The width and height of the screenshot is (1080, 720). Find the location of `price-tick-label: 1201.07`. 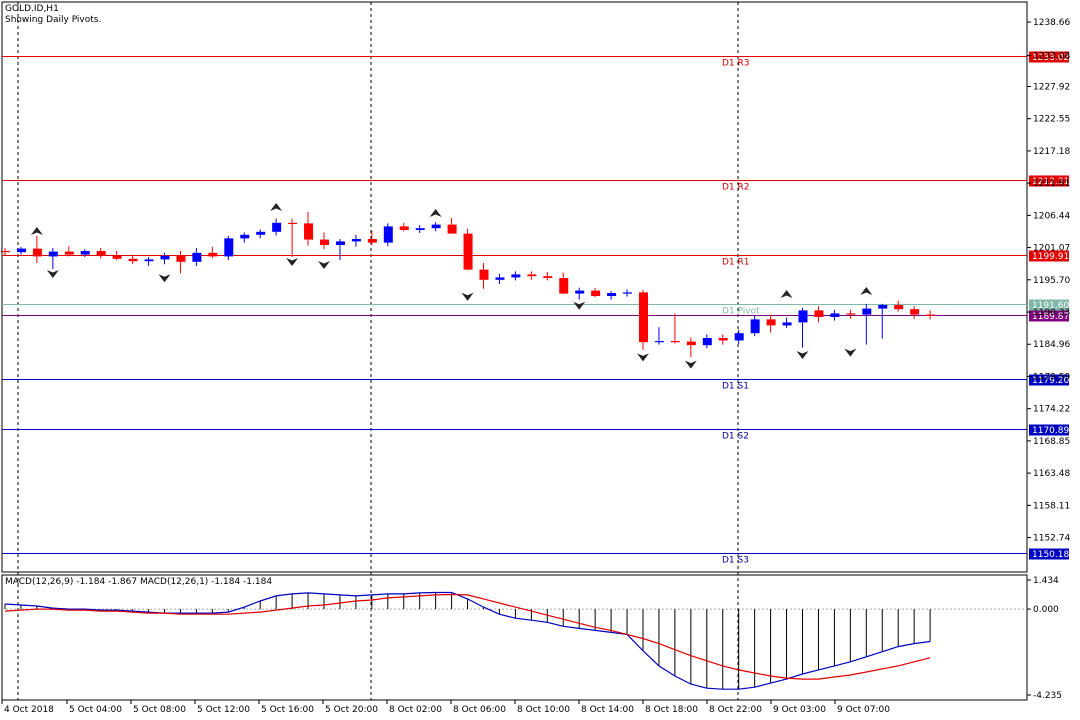

price-tick-label: 1201.07 is located at coordinates (1051, 249).